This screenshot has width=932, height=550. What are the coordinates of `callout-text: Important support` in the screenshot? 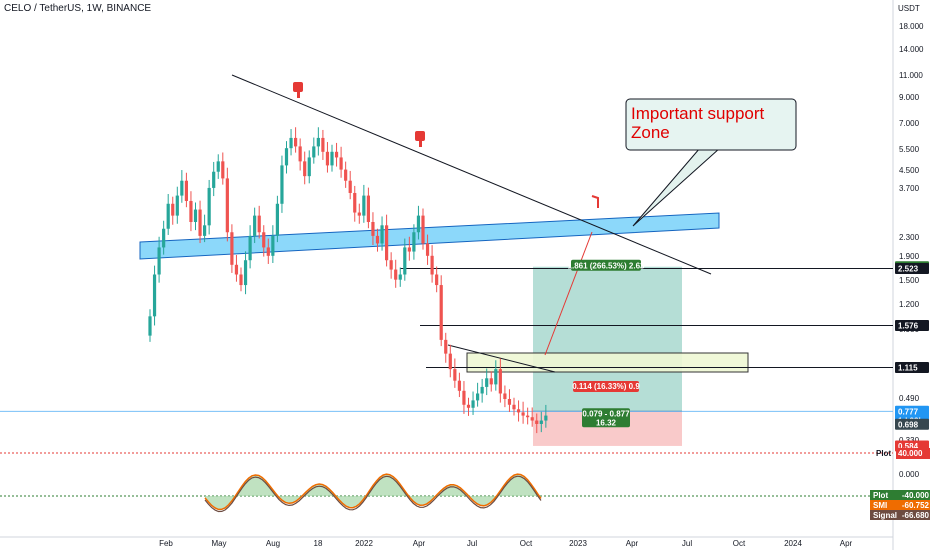 It's located at (698, 113).